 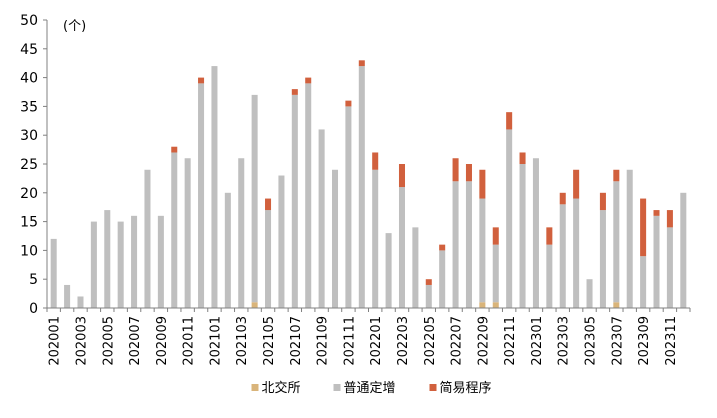 I want to click on x-tick-label: 202309, so click(x=644, y=341).